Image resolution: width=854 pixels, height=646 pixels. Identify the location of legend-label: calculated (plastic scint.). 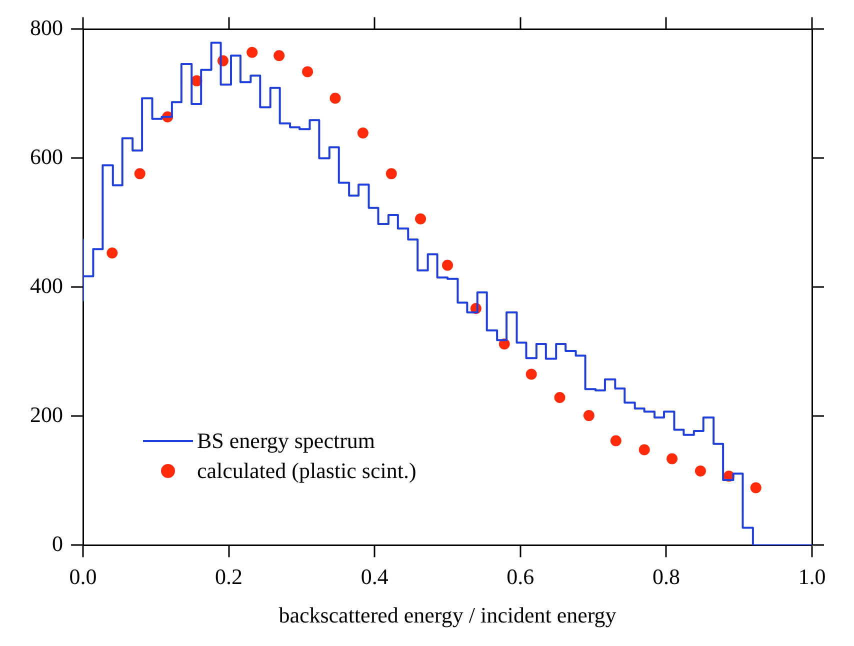
(306, 471).